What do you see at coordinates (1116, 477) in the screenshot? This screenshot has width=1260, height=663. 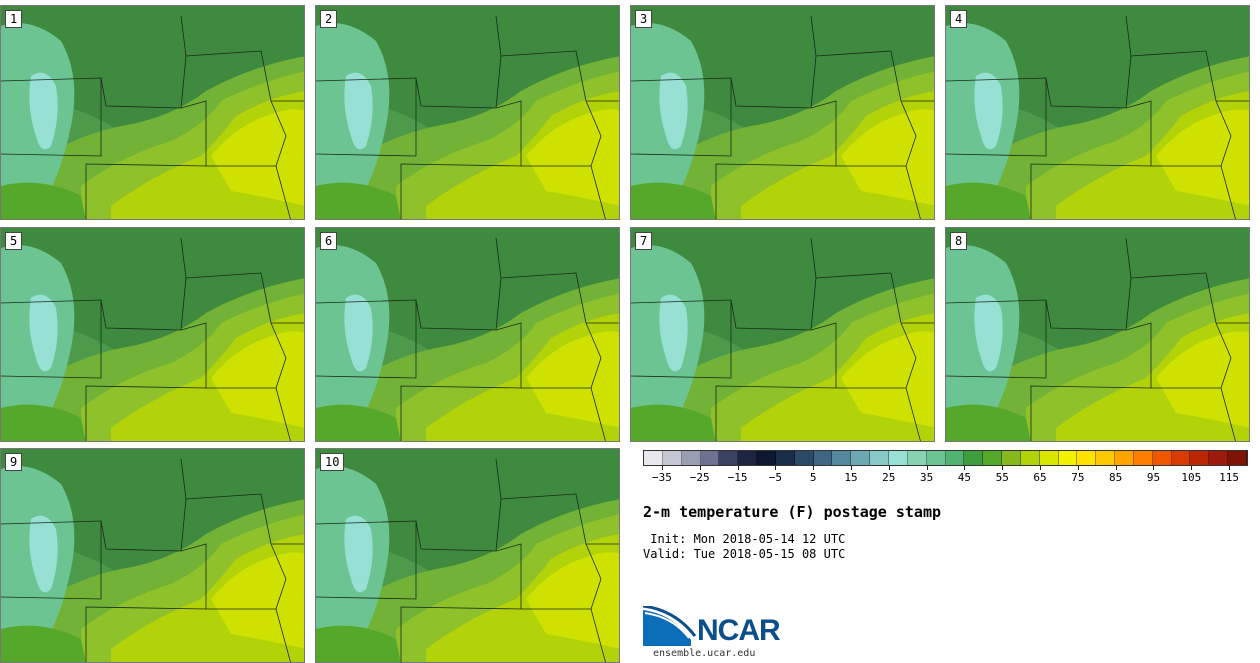 I see `colorbar-tick-label: 85` at bounding box center [1116, 477].